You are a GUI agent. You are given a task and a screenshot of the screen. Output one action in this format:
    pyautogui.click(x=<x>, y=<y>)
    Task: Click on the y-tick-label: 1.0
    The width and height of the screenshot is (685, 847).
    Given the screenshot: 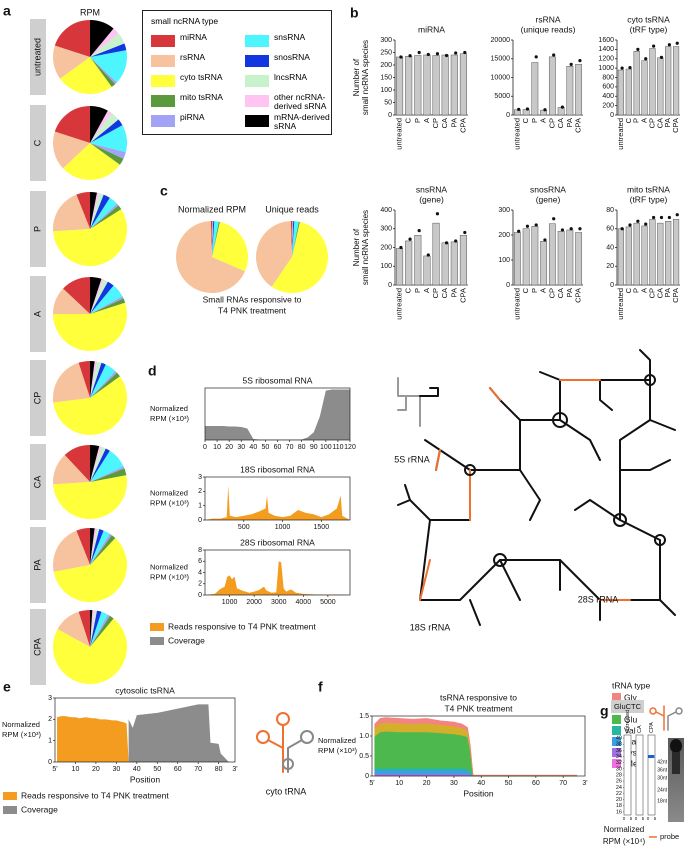 What is the action you would take?
    pyautogui.click(x=364, y=736)
    